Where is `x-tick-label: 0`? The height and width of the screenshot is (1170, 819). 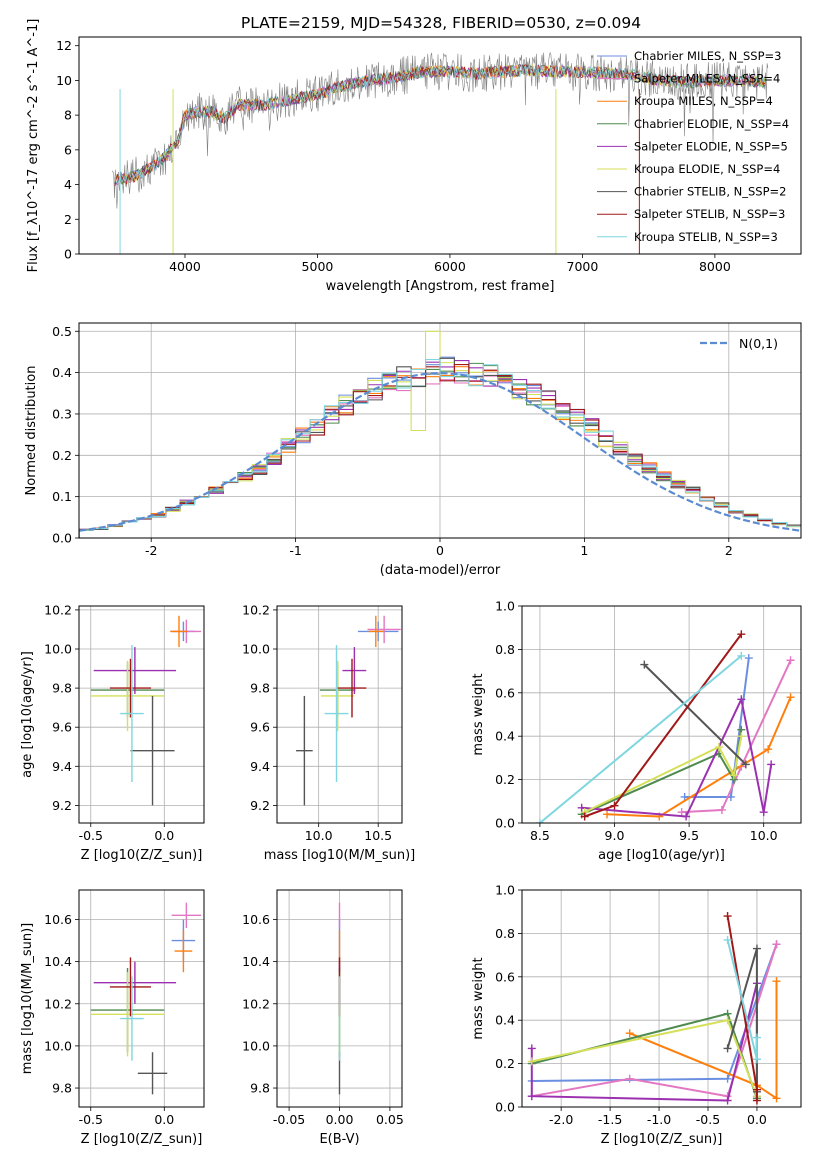 x-tick-label: 0 is located at coordinates (440, 550).